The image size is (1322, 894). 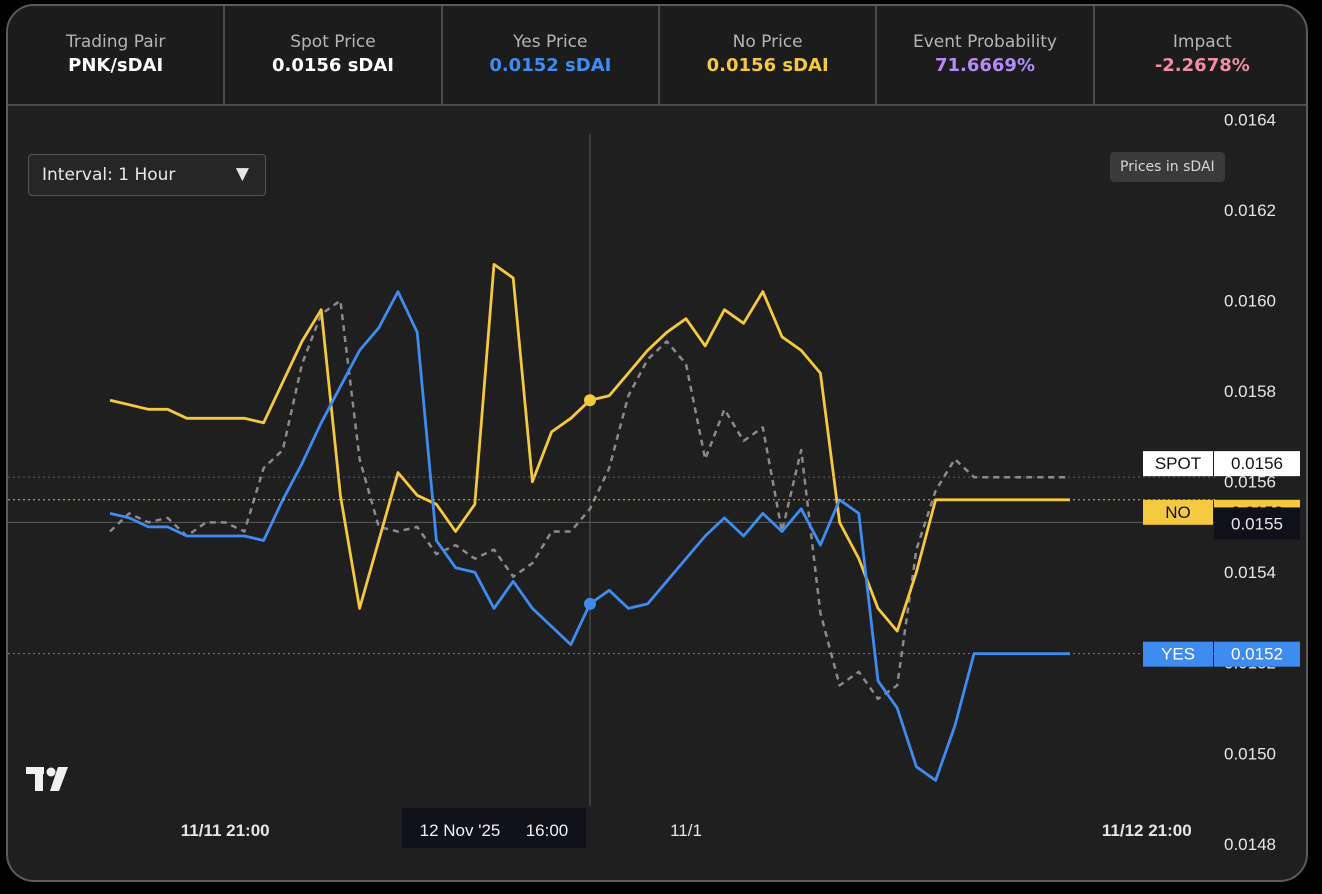 What do you see at coordinates (1202, 42) in the screenshot?
I see `stat-label: Impact` at bounding box center [1202, 42].